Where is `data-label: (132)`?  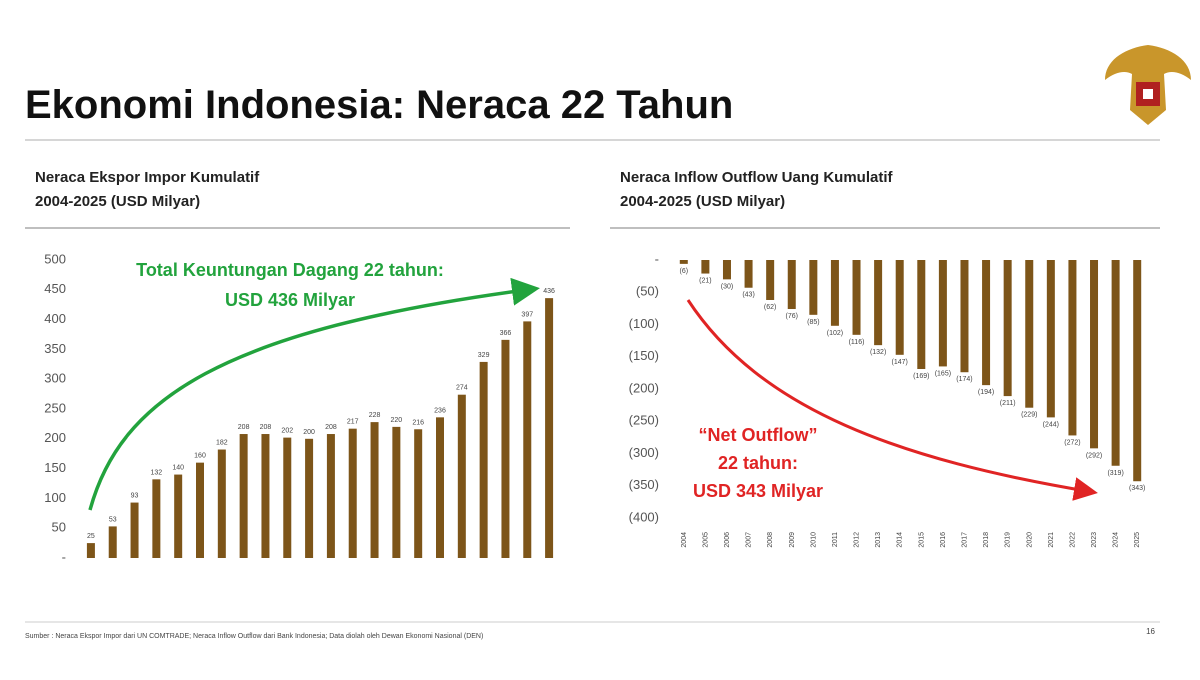
data-label: (132) is located at coordinates (878, 352).